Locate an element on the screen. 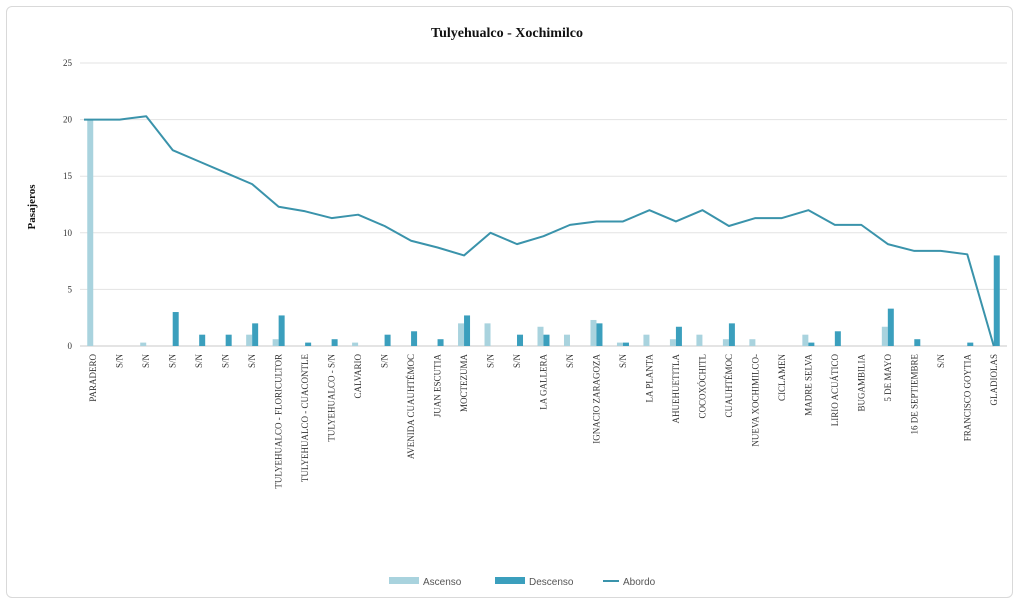  x-tick-label: TULYEHUALCO - FLORICULTOR is located at coordinates (279, 421).